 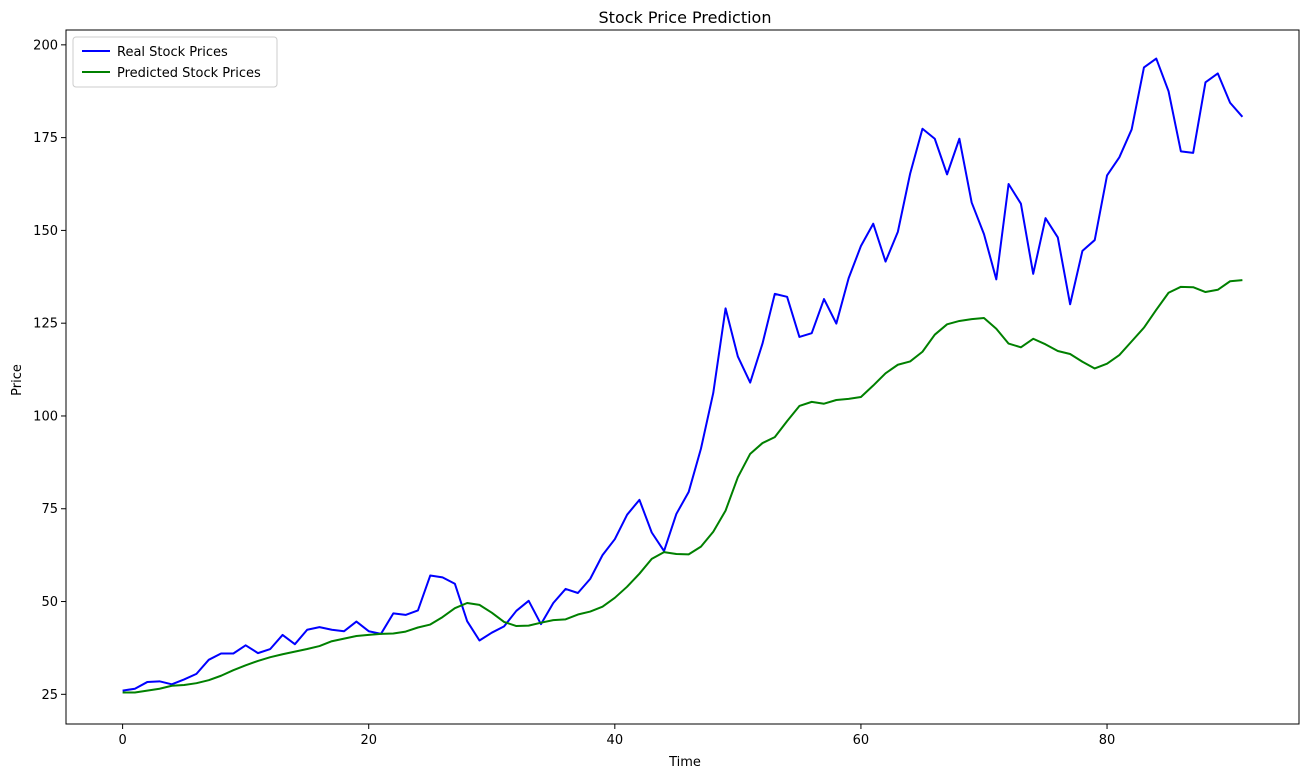 I want to click on y-axis: 25 50 75 100 125 150 175 200, so click(x=49, y=370).